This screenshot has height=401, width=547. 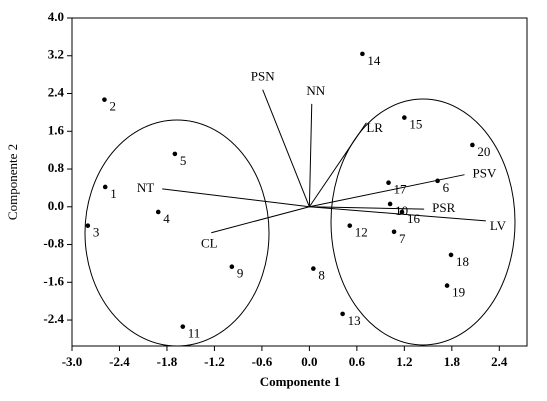 What do you see at coordinates (315, 90) in the screenshot?
I see `vector-label: NN` at bounding box center [315, 90].